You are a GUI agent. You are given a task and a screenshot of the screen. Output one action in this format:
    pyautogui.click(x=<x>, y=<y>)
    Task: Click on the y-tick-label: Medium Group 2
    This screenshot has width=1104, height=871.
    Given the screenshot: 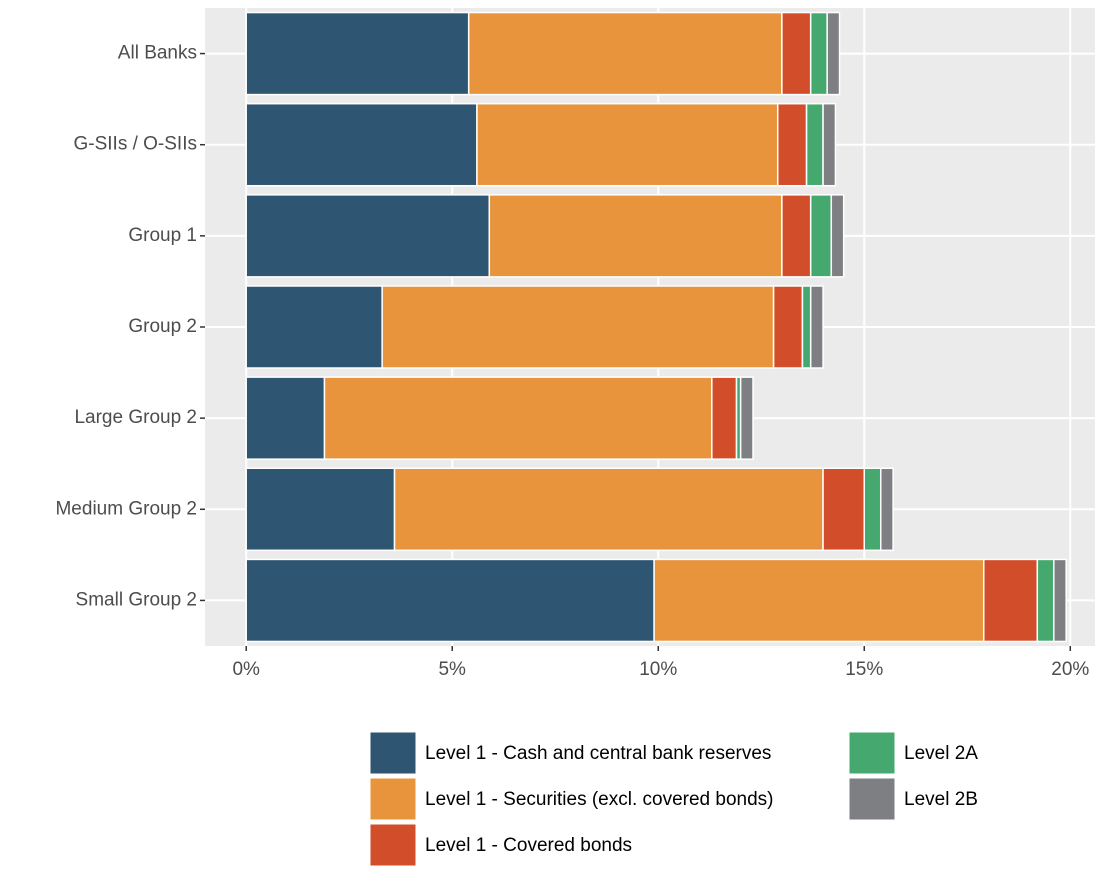 What is the action you would take?
    pyautogui.click(x=126, y=508)
    